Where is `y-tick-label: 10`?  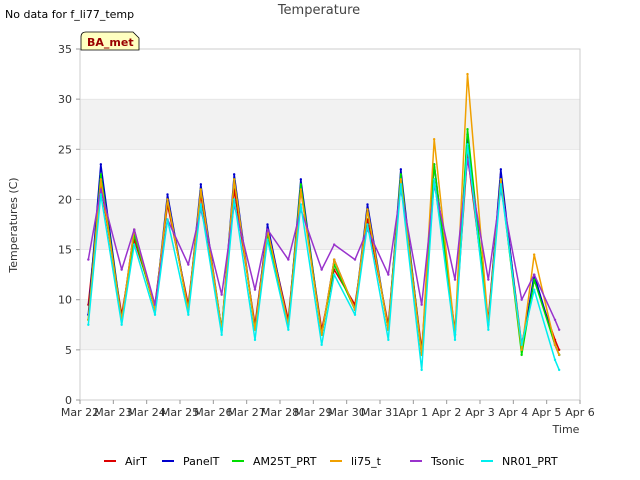
y-tick-label: 10 is located at coordinates (65, 300).